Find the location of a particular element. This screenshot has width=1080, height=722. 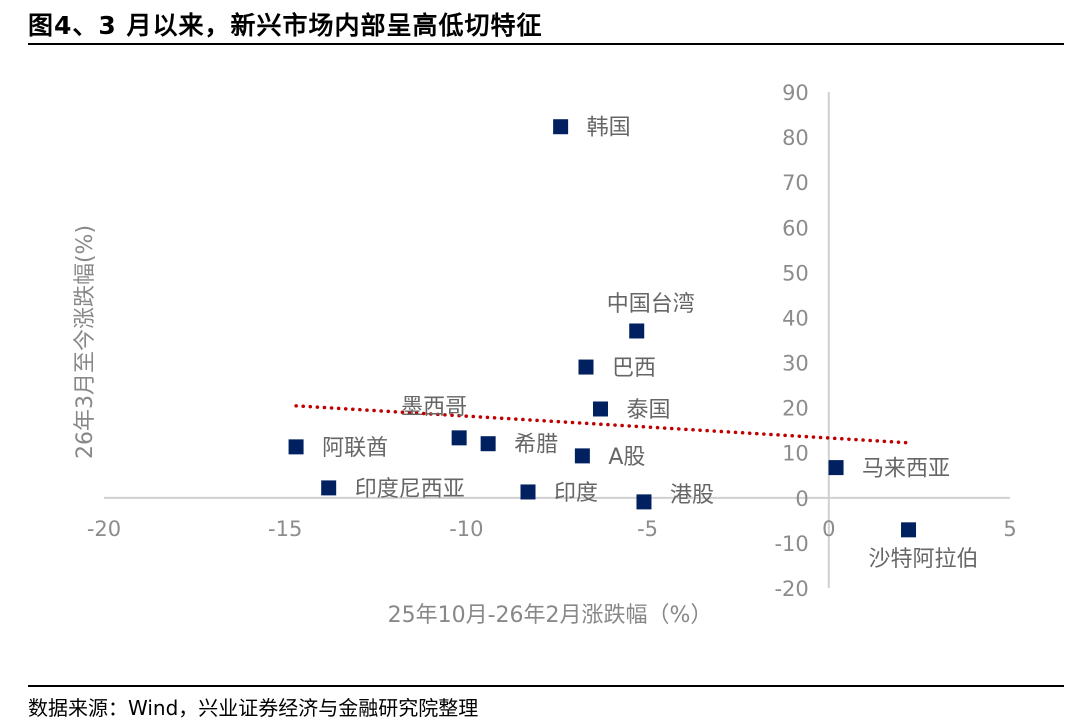

data-label: 沙特阿拉伯 is located at coordinates (924, 559).